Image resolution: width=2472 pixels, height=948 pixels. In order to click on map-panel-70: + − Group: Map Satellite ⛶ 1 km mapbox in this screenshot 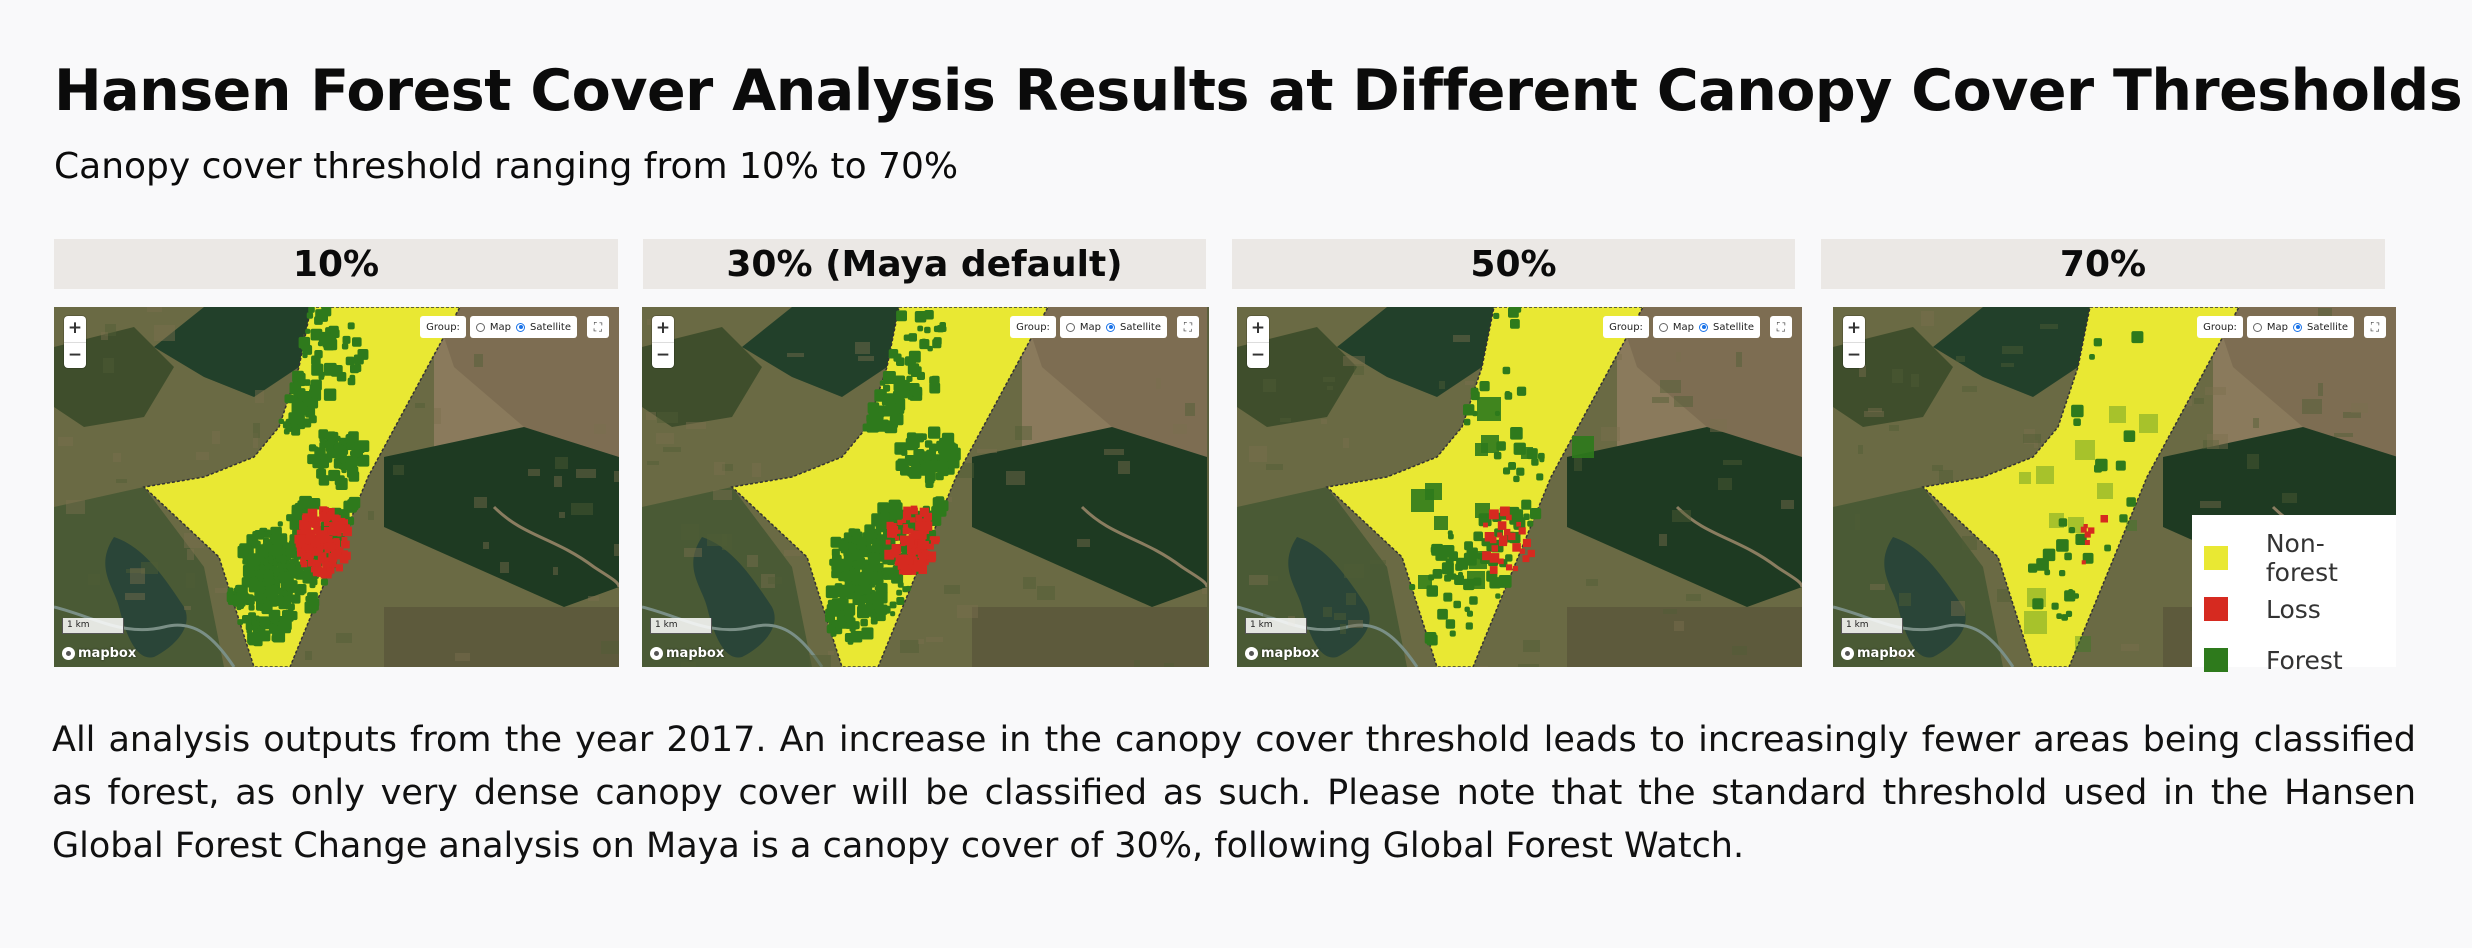, I will do `click(2114, 487)`.